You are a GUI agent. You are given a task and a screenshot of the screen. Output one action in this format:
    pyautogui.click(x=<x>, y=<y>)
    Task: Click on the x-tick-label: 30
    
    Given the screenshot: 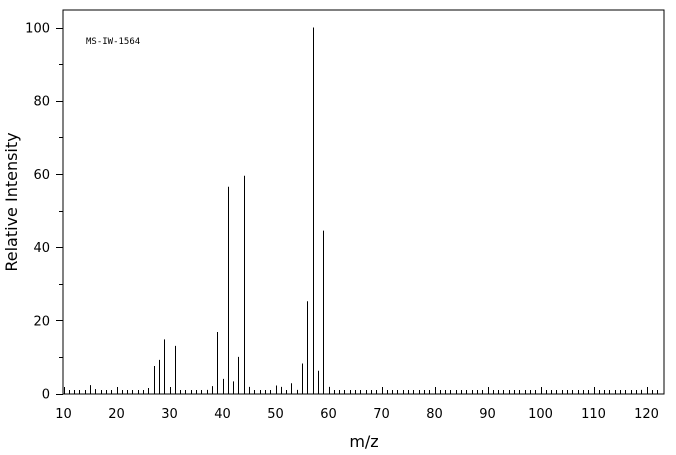 What is the action you would take?
    pyautogui.click(x=169, y=414)
    